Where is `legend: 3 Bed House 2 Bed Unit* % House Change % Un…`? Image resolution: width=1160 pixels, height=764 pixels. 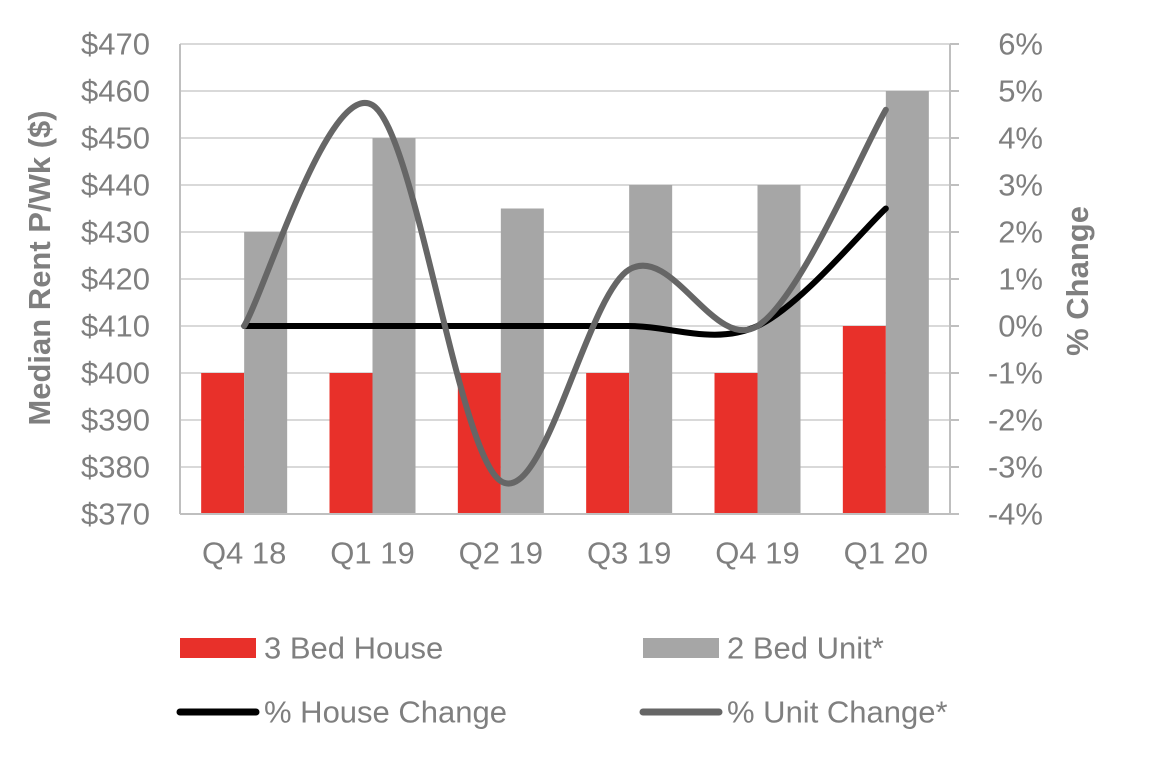
legend: 3 Bed House 2 Bed Unit* % House Change % Un… is located at coordinates (562, 680).